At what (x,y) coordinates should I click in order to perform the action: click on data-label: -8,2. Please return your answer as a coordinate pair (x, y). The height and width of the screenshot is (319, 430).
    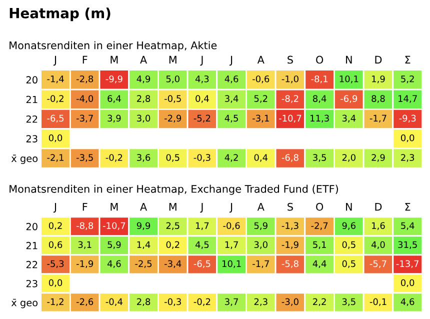
    Looking at the image, I should click on (290, 99).